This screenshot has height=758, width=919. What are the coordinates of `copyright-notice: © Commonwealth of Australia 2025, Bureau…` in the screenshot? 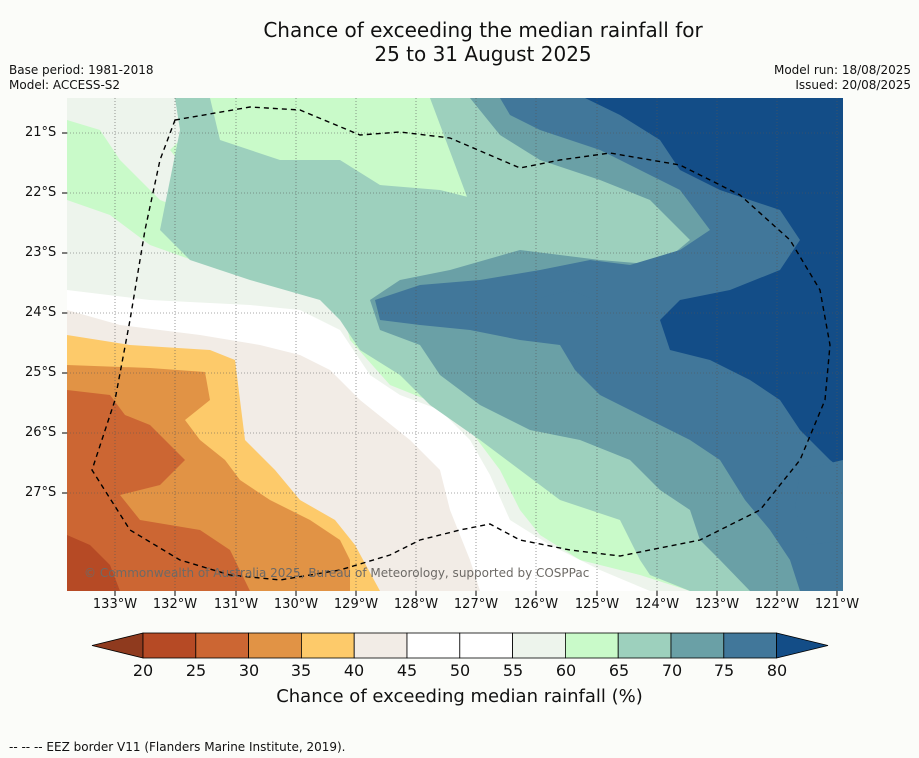 It's located at (337, 573).